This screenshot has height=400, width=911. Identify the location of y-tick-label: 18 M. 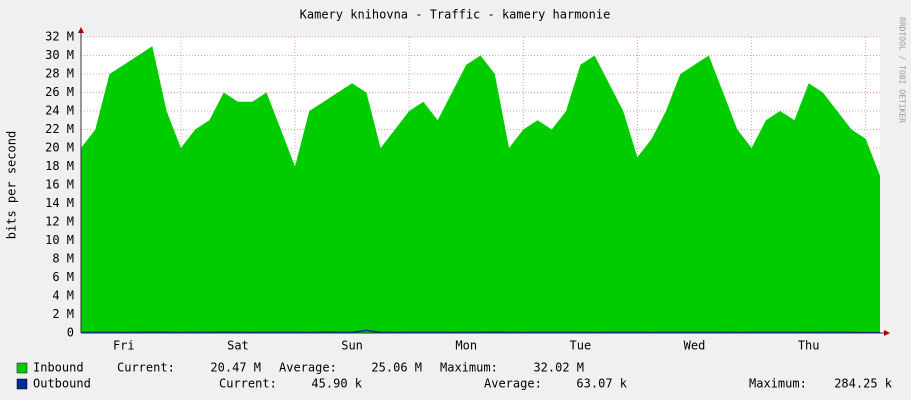
(59, 166).